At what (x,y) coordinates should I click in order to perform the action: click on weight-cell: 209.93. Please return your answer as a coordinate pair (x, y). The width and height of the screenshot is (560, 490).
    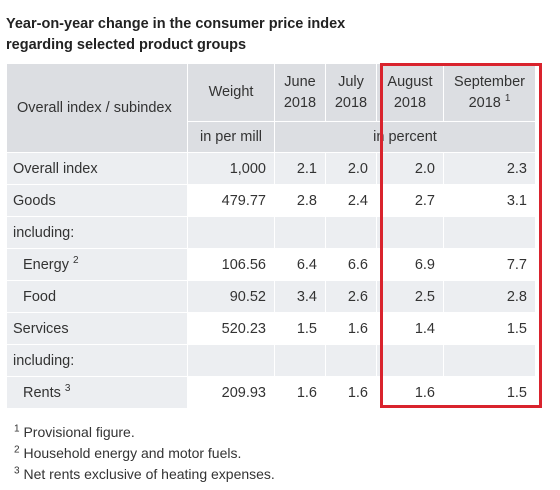
    Looking at the image, I should click on (231, 392).